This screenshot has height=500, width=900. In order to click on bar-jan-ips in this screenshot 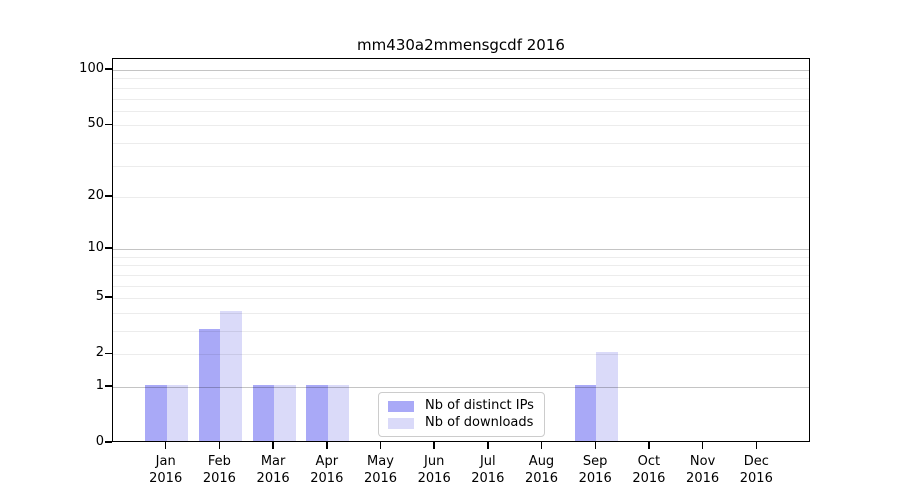, I will do `click(156, 413)`.